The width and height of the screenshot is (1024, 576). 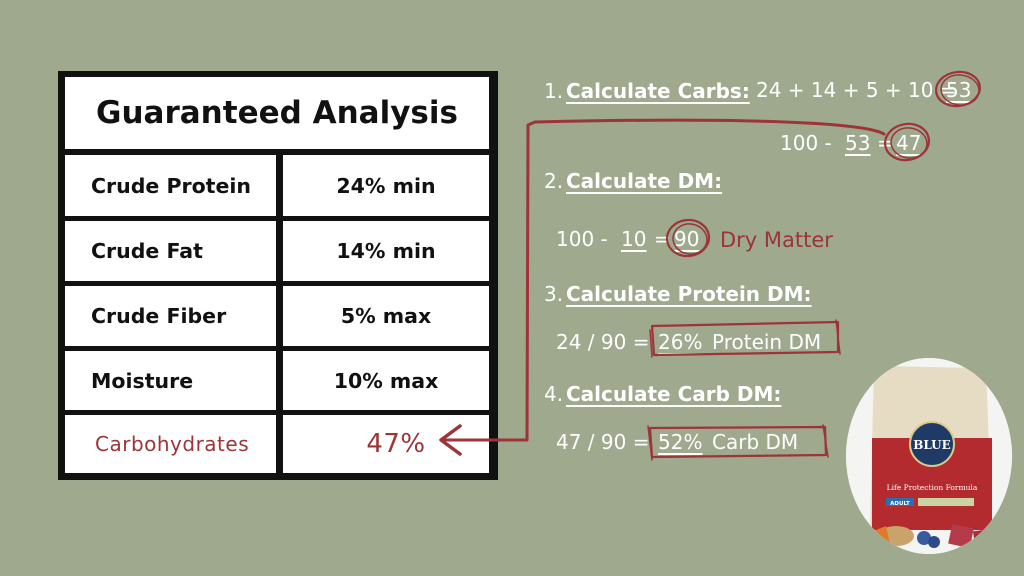 I want to click on step-3-suffix: Protein DM, so click(x=767, y=342).